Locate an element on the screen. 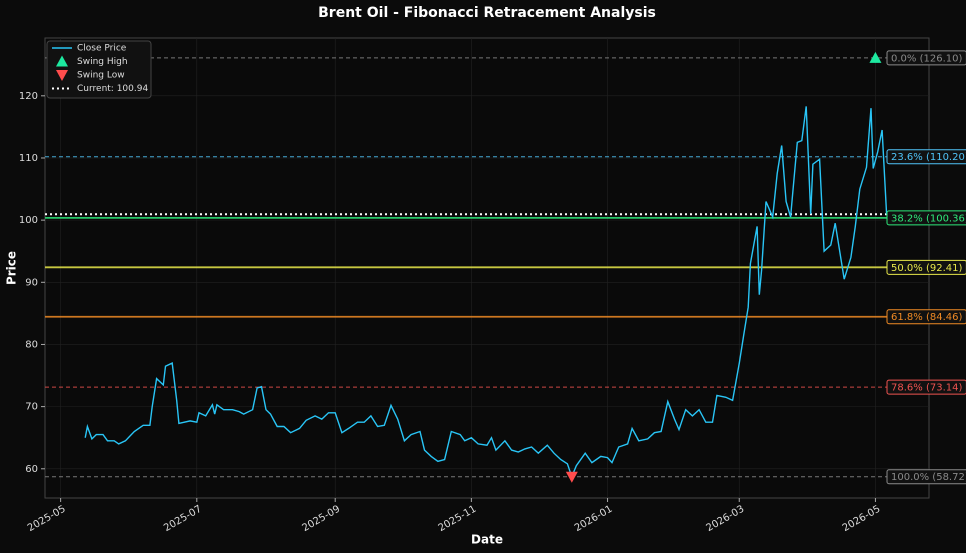 The width and height of the screenshot is (966, 553). level-label: 50.0% (92.41) is located at coordinates (926, 267).